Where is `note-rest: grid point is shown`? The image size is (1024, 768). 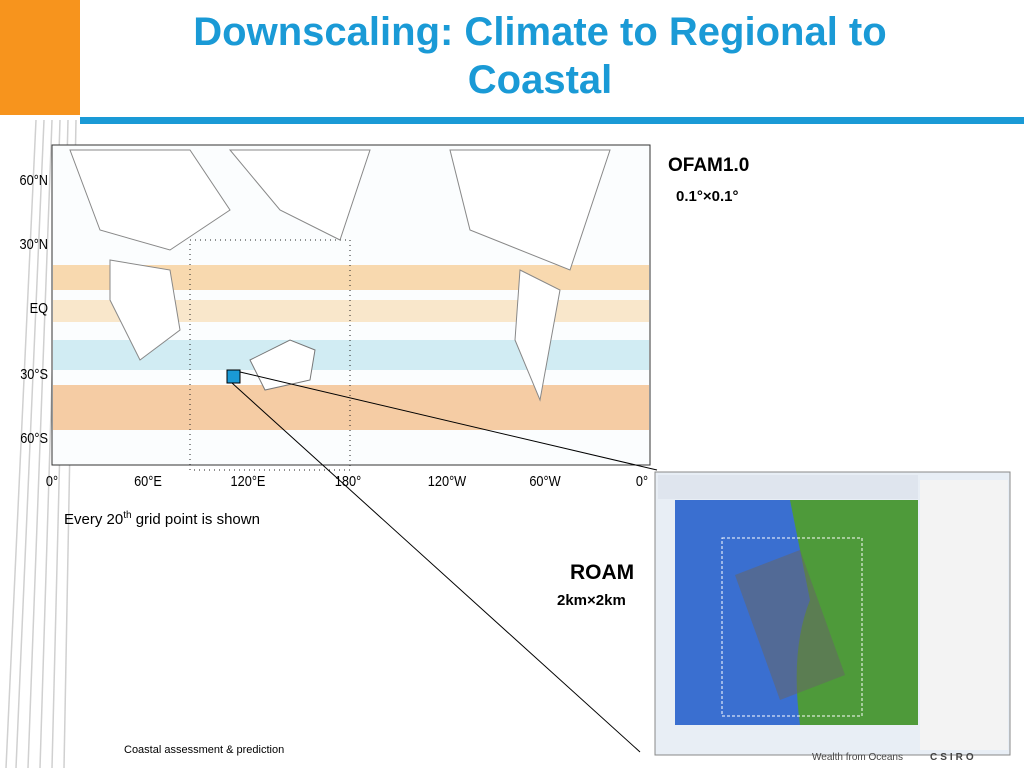
note-rest: grid point is shown is located at coordinates (195, 519).